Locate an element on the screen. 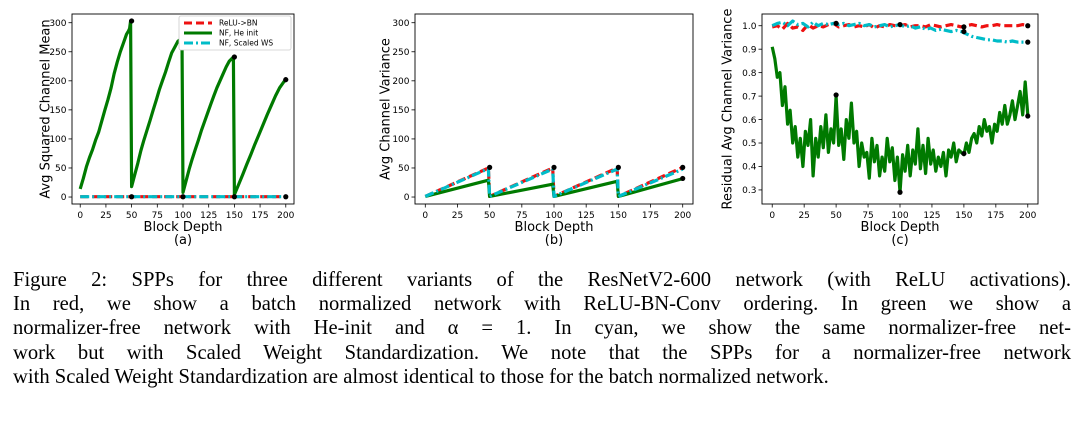  y-tick-label: 0.4 is located at coordinates (749, 168).